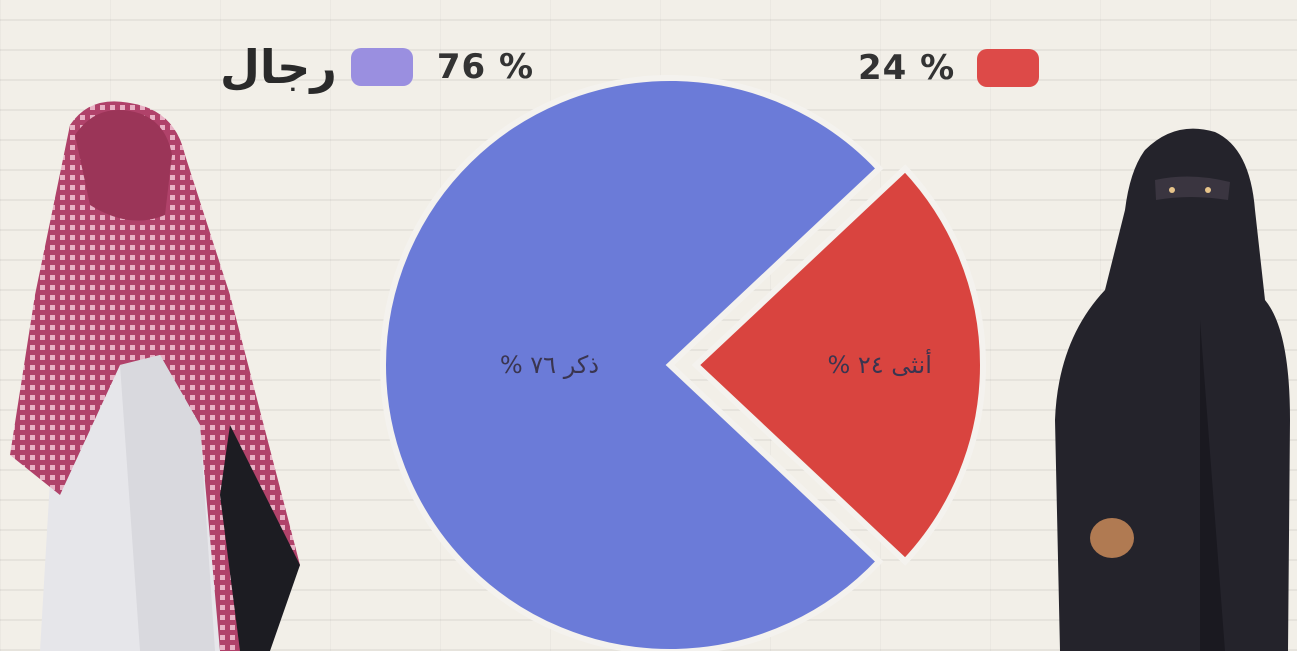  What do you see at coordinates (549, 365) in the screenshot?
I see `slice-label-male: ذكر ٧٦ %` at bounding box center [549, 365].